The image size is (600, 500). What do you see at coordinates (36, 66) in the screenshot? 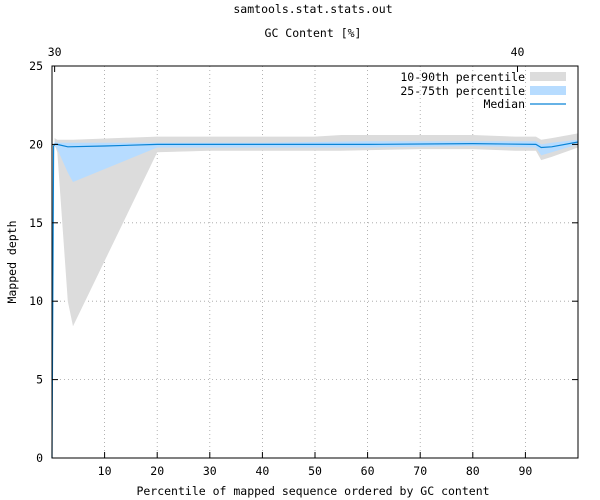
I see `y-tick-label: 25` at bounding box center [36, 66].